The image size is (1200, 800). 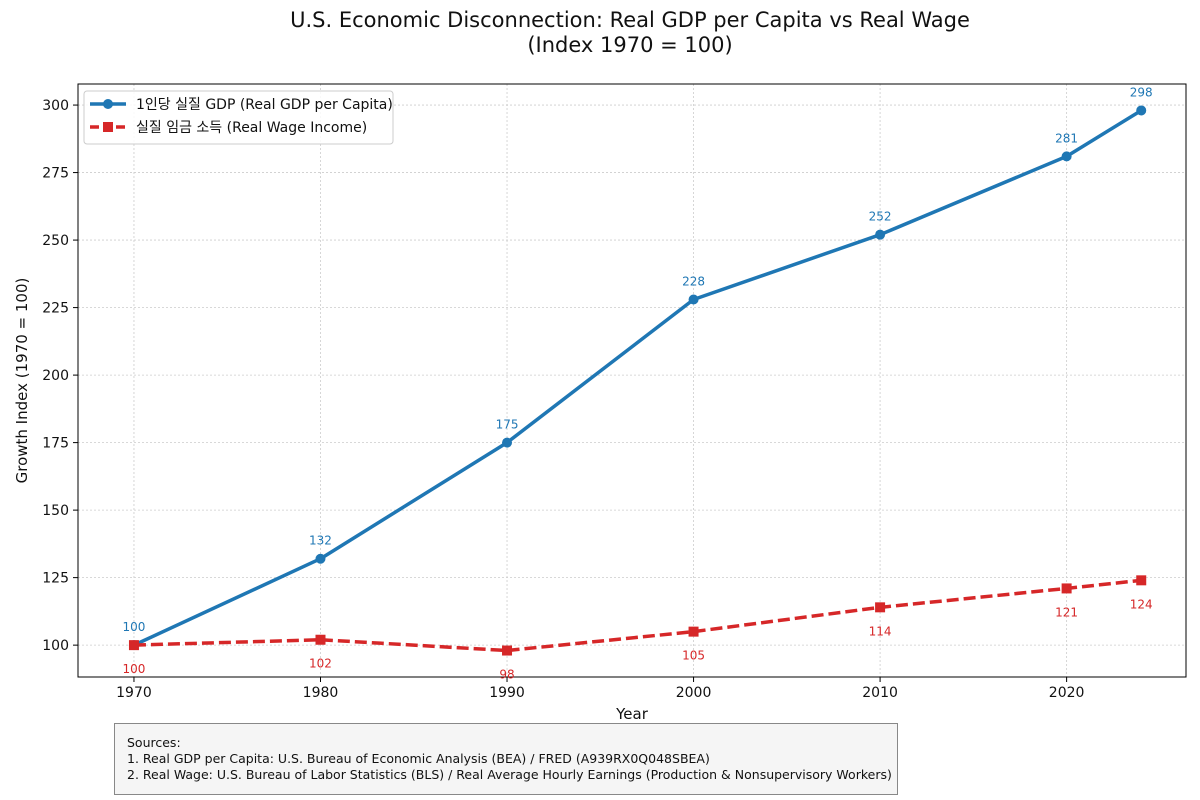 What do you see at coordinates (55, 511) in the screenshot?
I see `y-tick-label: 150` at bounding box center [55, 511].